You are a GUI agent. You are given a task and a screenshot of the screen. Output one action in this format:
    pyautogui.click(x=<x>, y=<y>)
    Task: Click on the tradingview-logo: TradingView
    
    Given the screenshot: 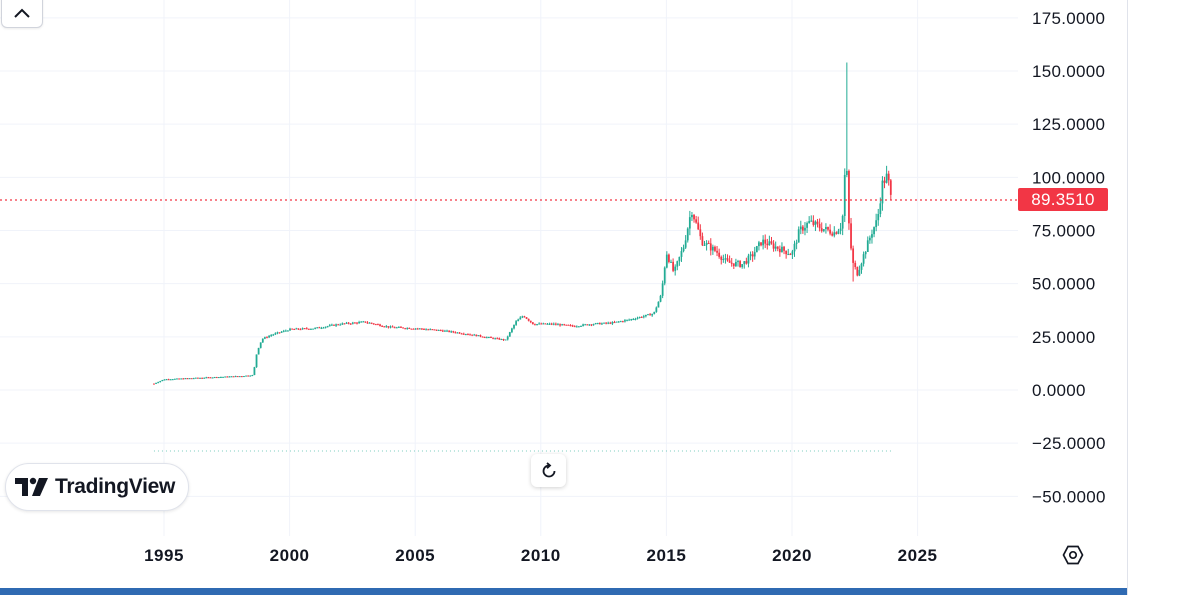 What is the action you would take?
    pyautogui.click(x=97, y=487)
    